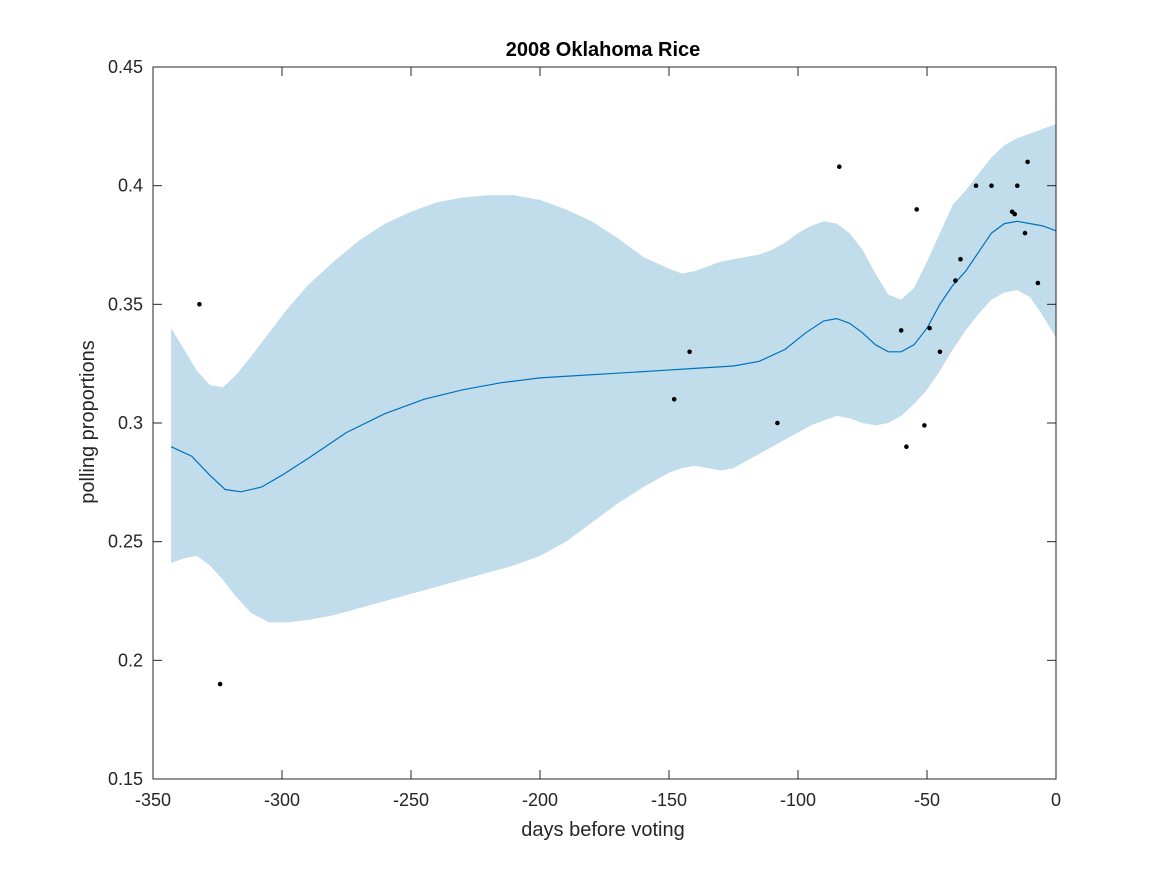 The width and height of the screenshot is (1167, 875). What do you see at coordinates (602, 830) in the screenshot?
I see `x-axis-label: days before voting` at bounding box center [602, 830].